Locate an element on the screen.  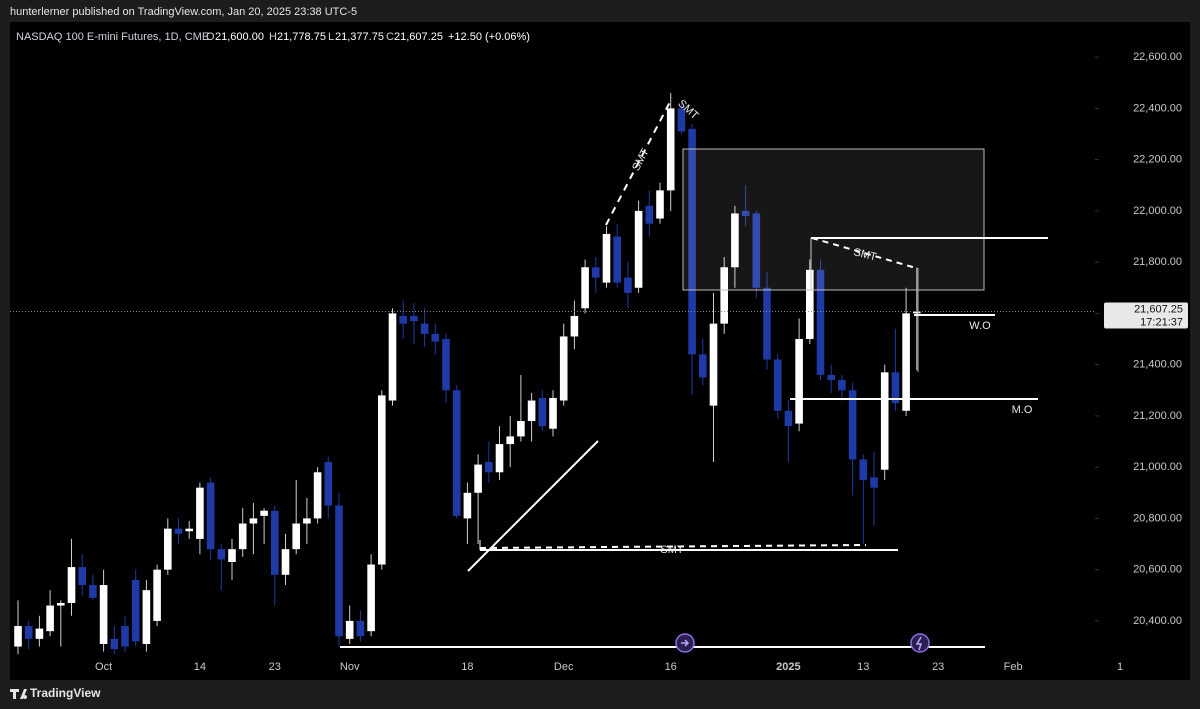
y-tick-label: 22,200.00 is located at coordinates (1157, 160).